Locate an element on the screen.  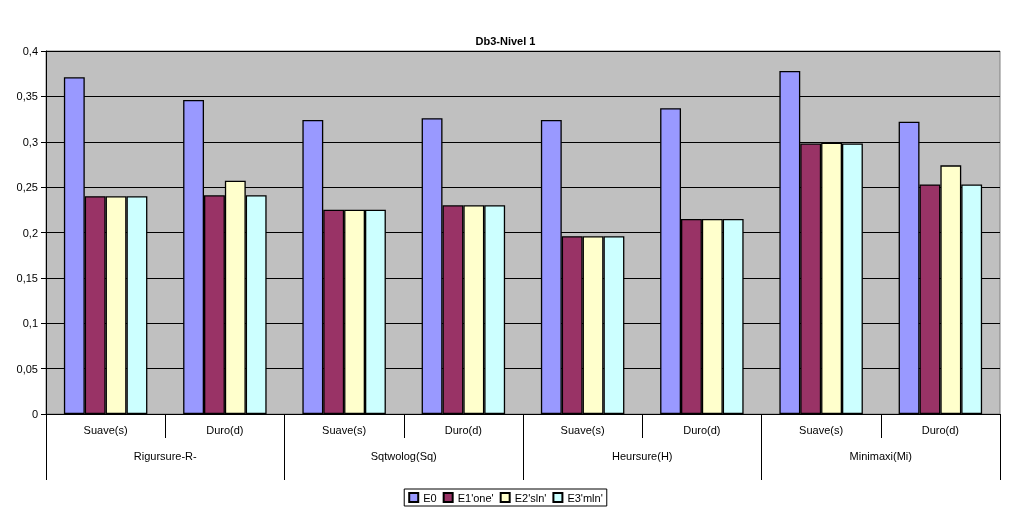
y-tick-label: 0,15 is located at coordinates (27, 277).